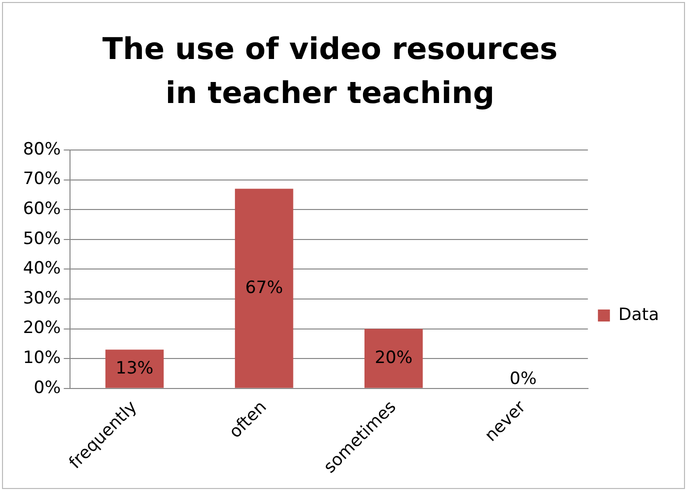 The image size is (689, 493). I want to click on data-label: 20%, so click(393, 358).